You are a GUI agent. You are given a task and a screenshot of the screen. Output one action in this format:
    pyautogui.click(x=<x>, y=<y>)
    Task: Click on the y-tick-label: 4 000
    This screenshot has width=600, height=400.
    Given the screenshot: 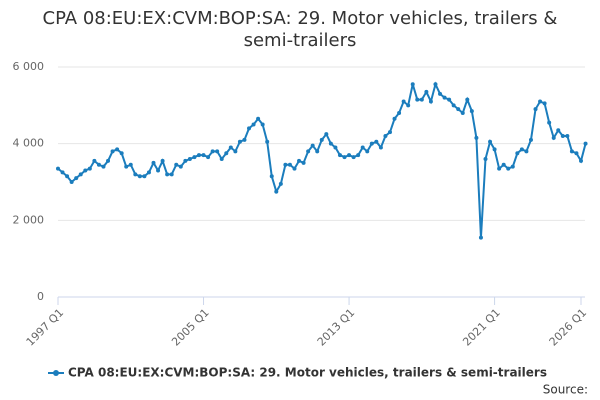 What is the action you would take?
    pyautogui.click(x=29, y=143)
    